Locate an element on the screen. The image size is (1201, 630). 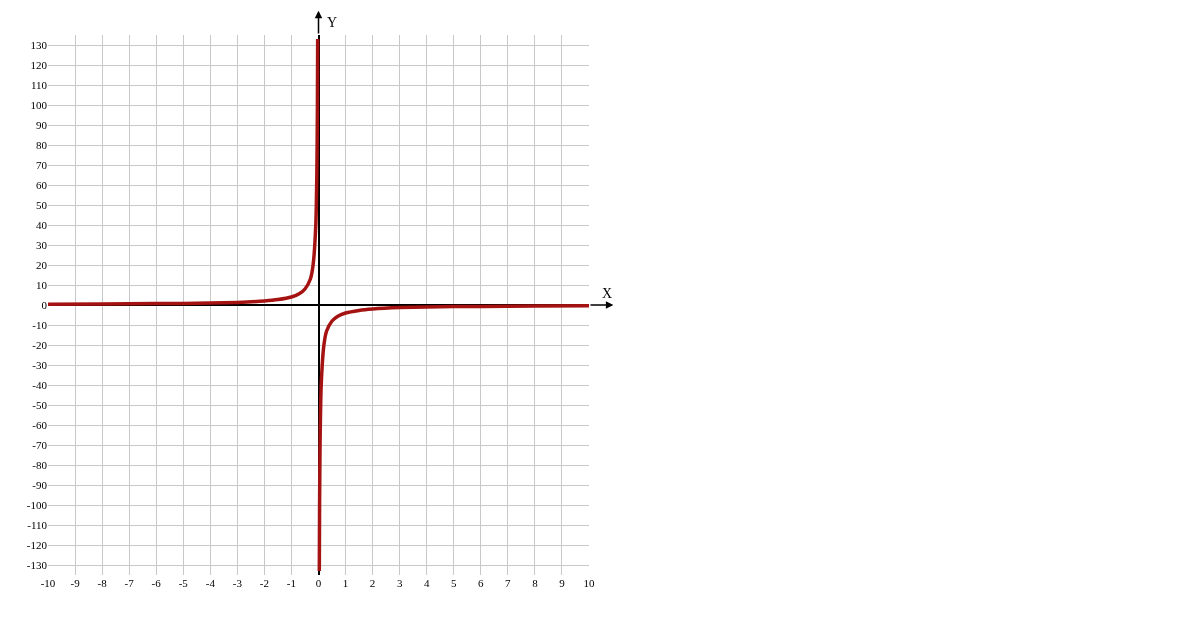
y-tick-label: 100 is located at coordinates (39, 104).